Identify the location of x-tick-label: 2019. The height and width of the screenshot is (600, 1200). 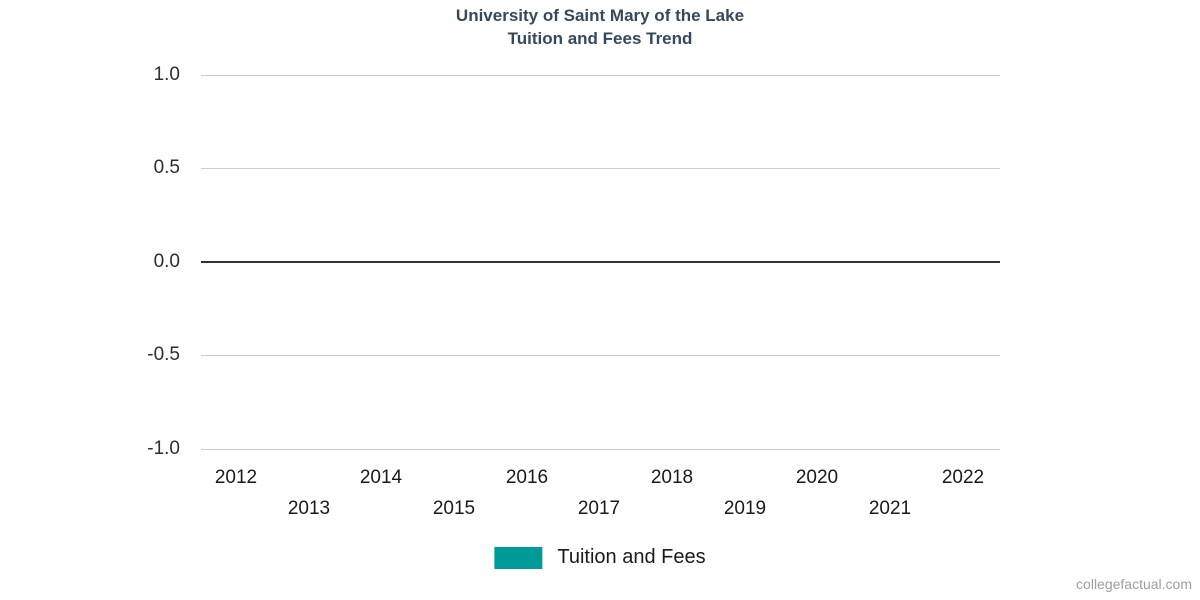
(745, 508).